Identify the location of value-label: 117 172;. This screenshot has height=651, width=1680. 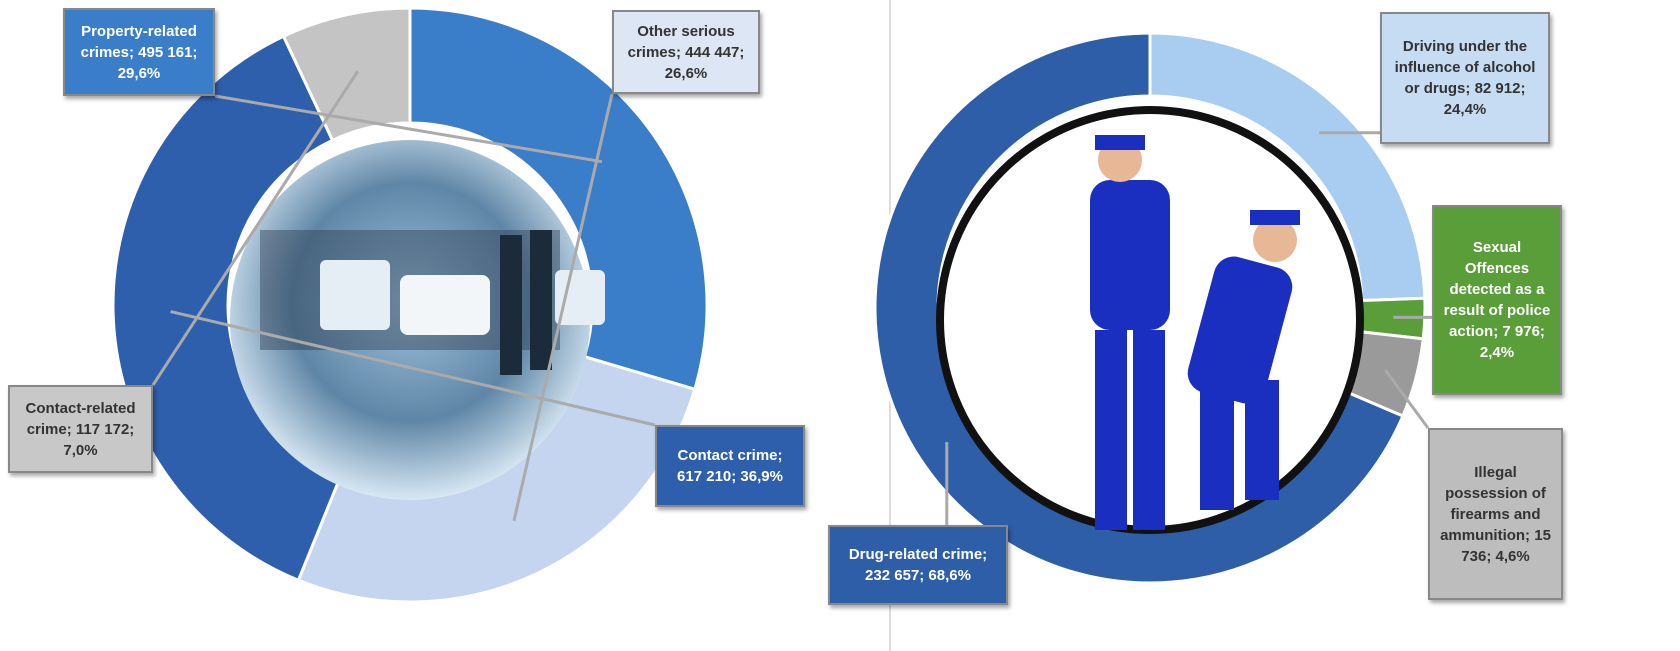
(105, 429).